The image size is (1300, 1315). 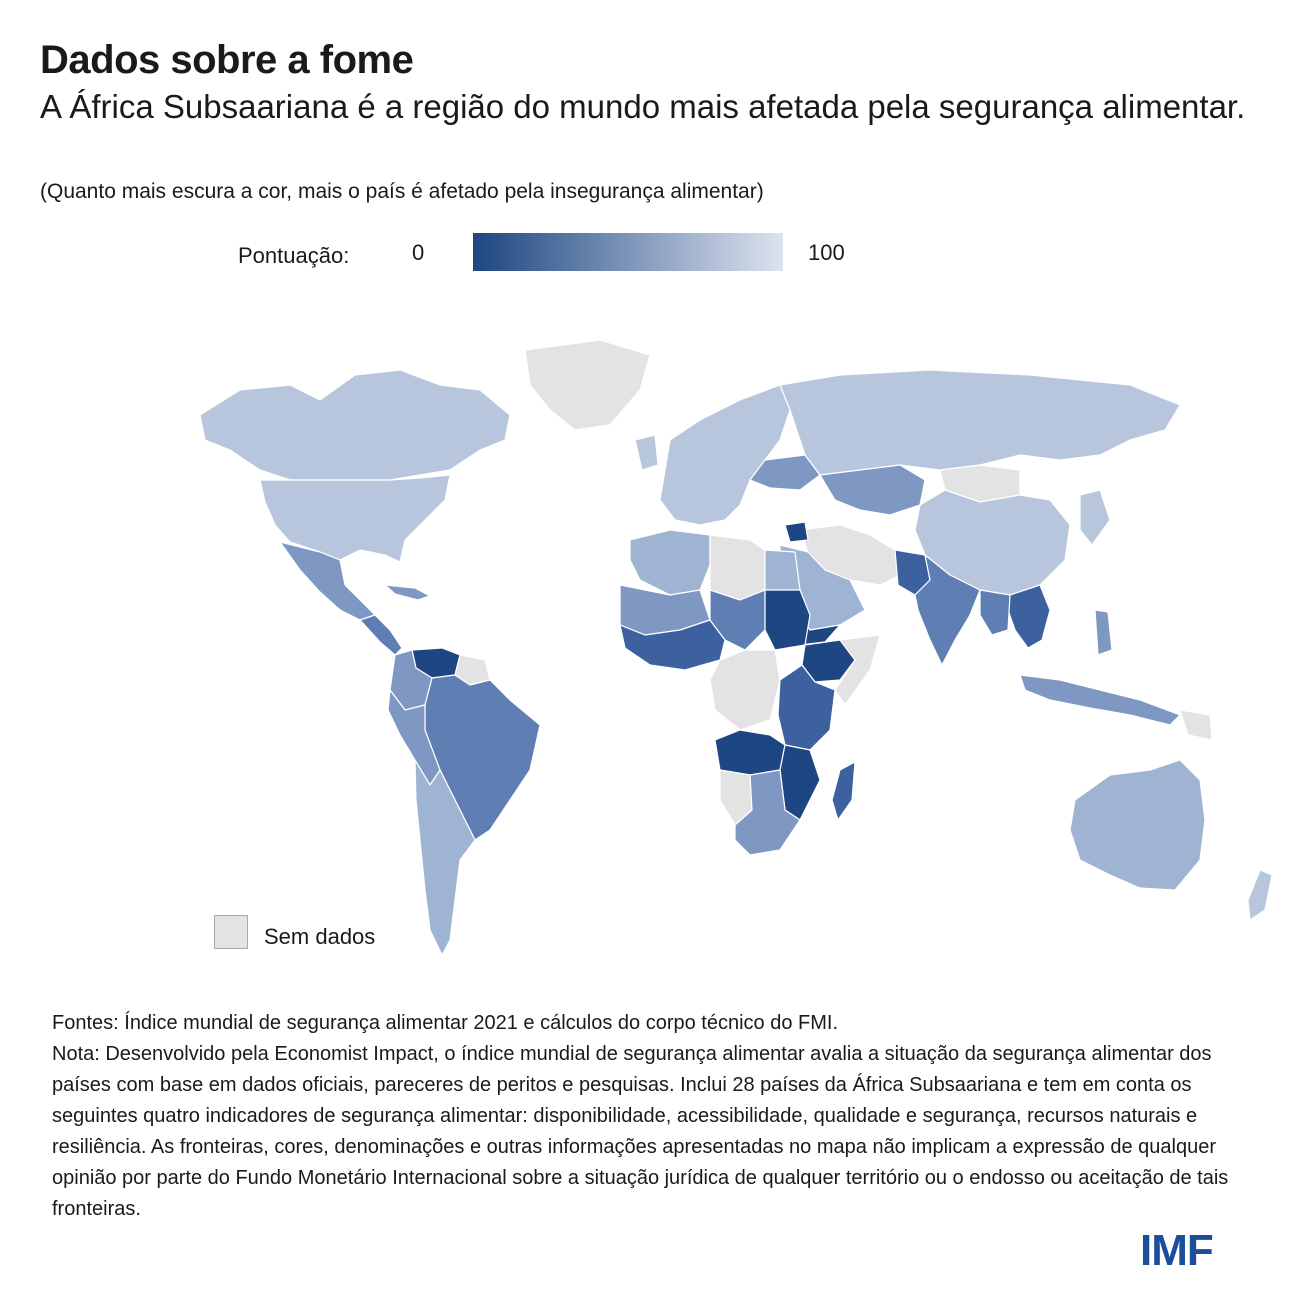 I want to click on region-central-asia, so click(x=872, y=490).